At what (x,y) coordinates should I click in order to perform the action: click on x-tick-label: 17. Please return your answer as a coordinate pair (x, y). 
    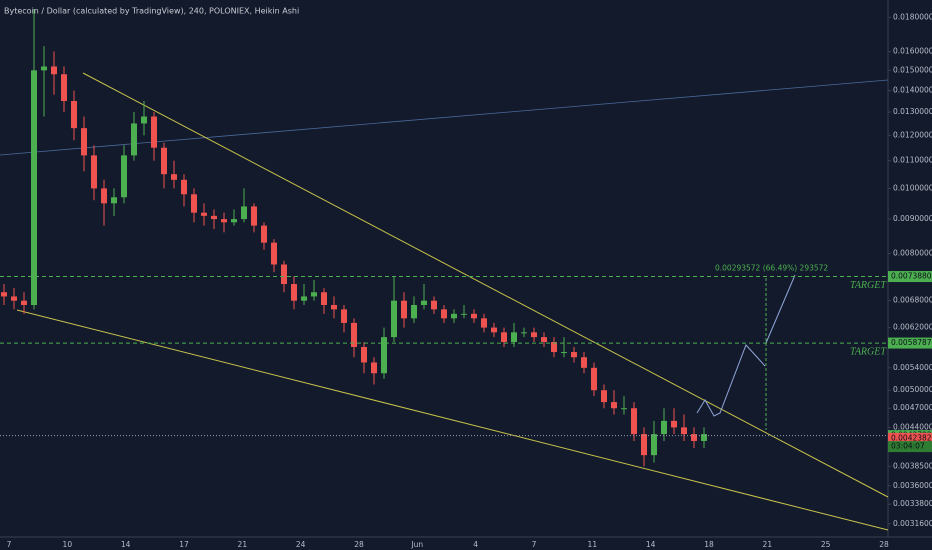
    Looking at the image, I should click on (184, 544).